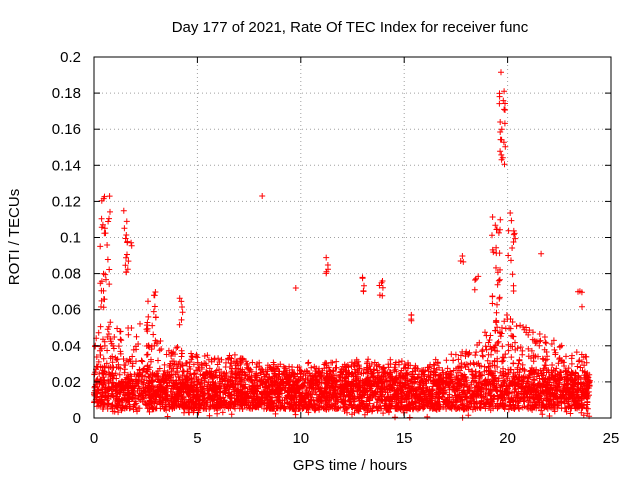  I want to click on x-tick-label: 15, so click(404, 438).